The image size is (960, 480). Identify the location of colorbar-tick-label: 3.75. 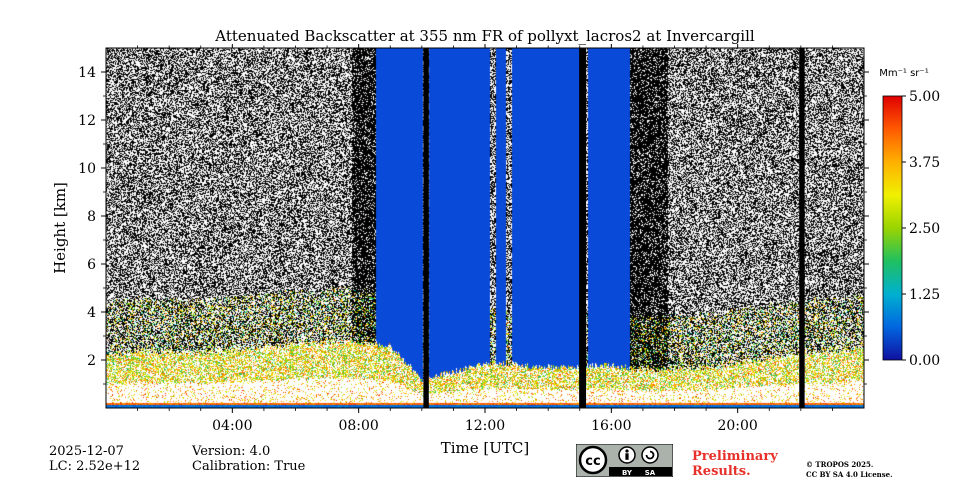
(924, 163).